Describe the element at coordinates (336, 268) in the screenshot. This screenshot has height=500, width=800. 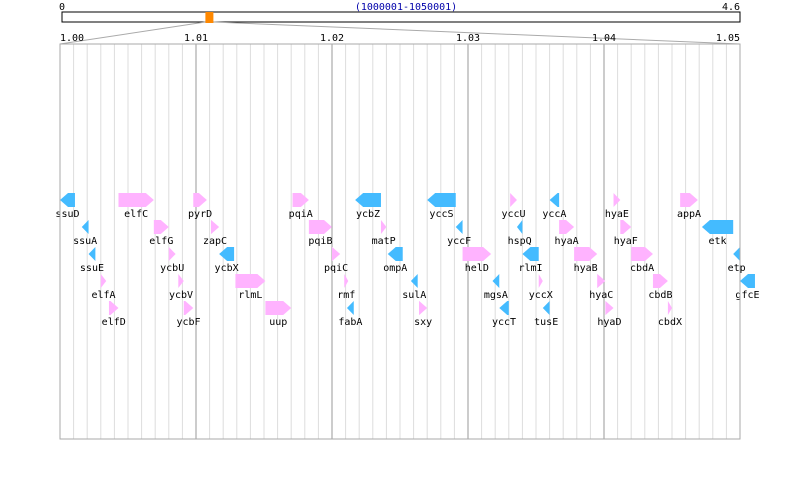
I see `gene-label-pqiC: pqiC` at that location.